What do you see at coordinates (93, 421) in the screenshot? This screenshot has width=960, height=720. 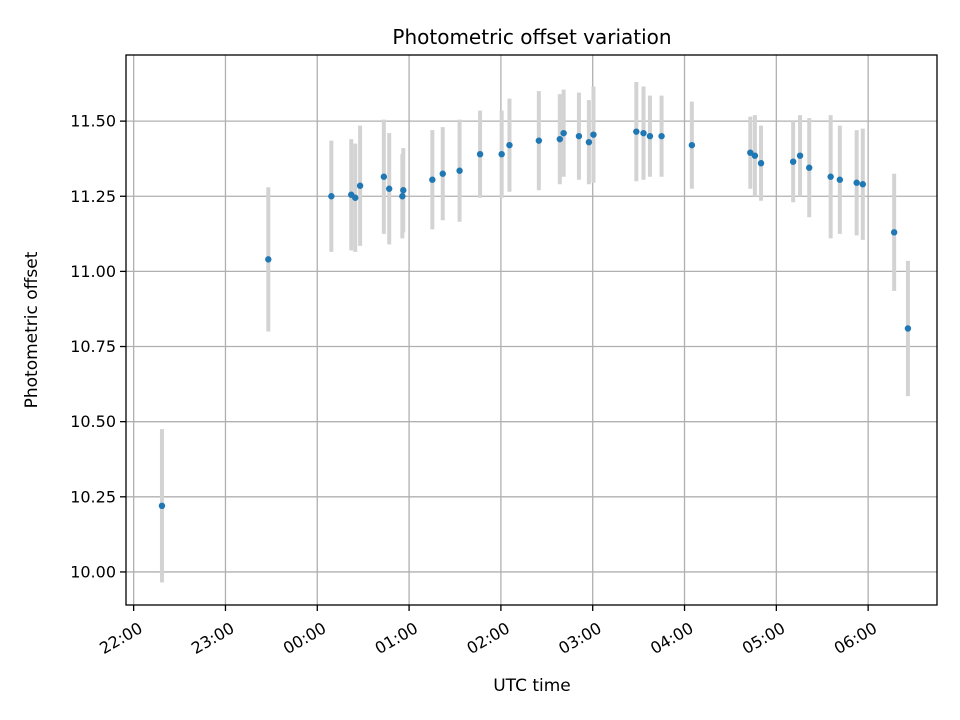 I see `y-tick-label: 10.50` at bounding box center [93, 421].